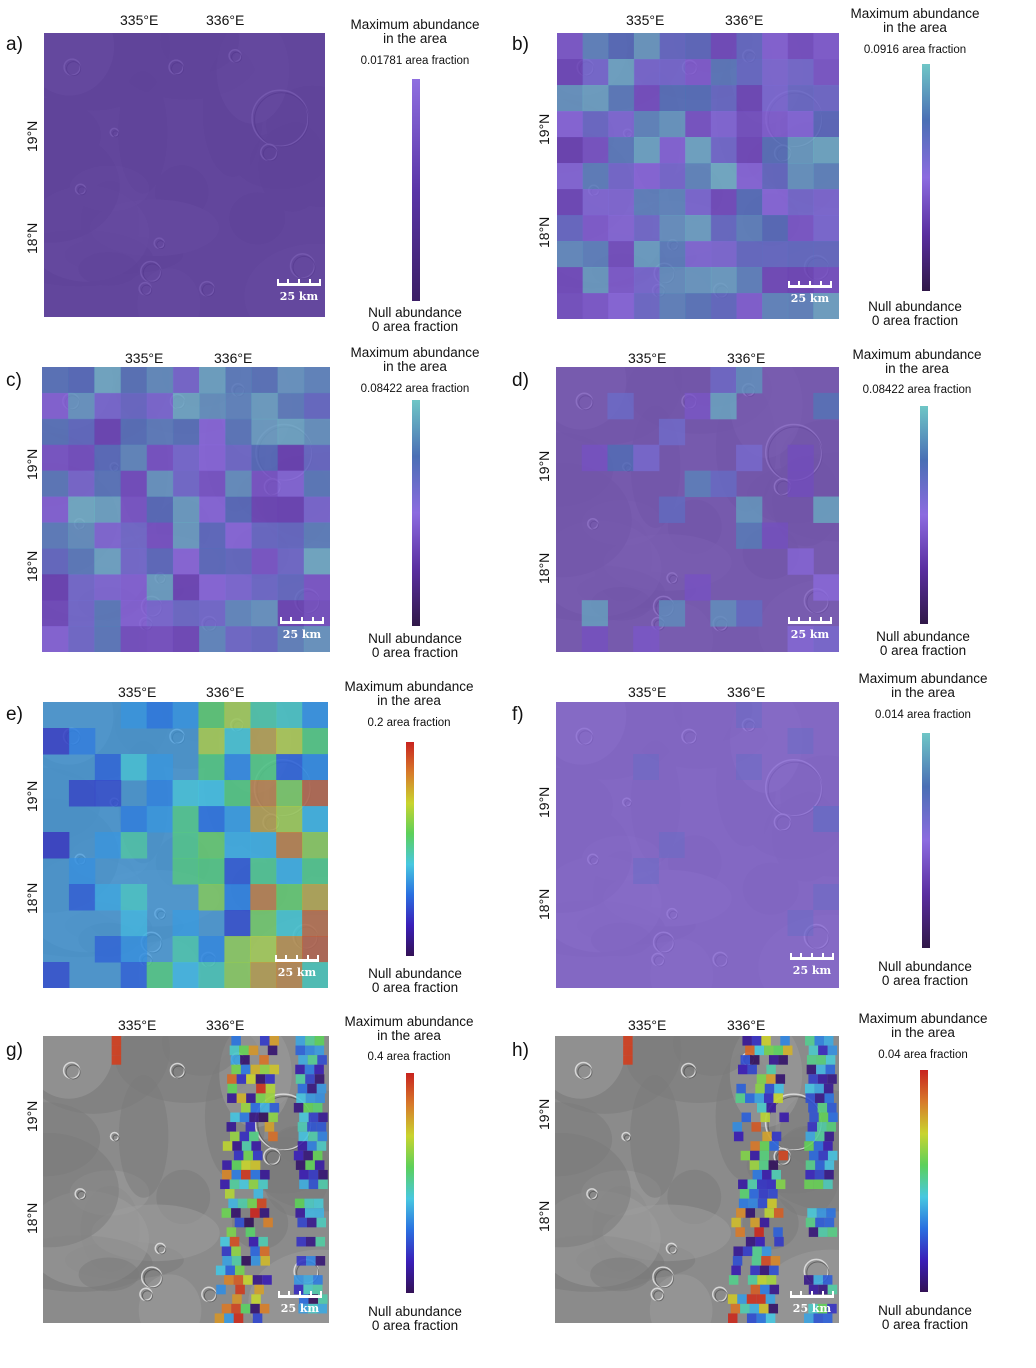 The width and height of the screenshot is (1036, 1368). What do you see at coordinates (14, 44) in the screenshot?
I see `panel-label: a)` at bounding box center [14, 44].